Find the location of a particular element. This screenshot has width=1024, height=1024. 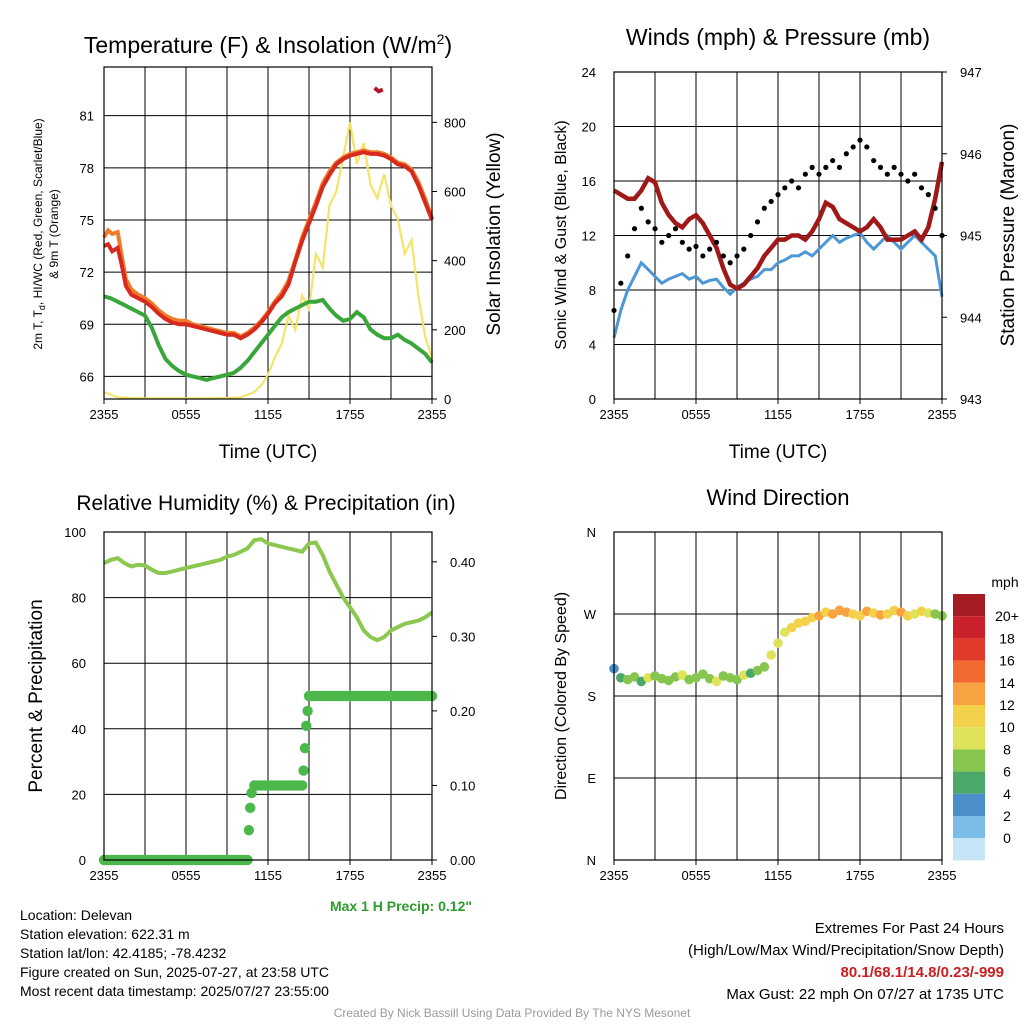

rh-ytick-label: 60 is located at coordinates (79, 663).